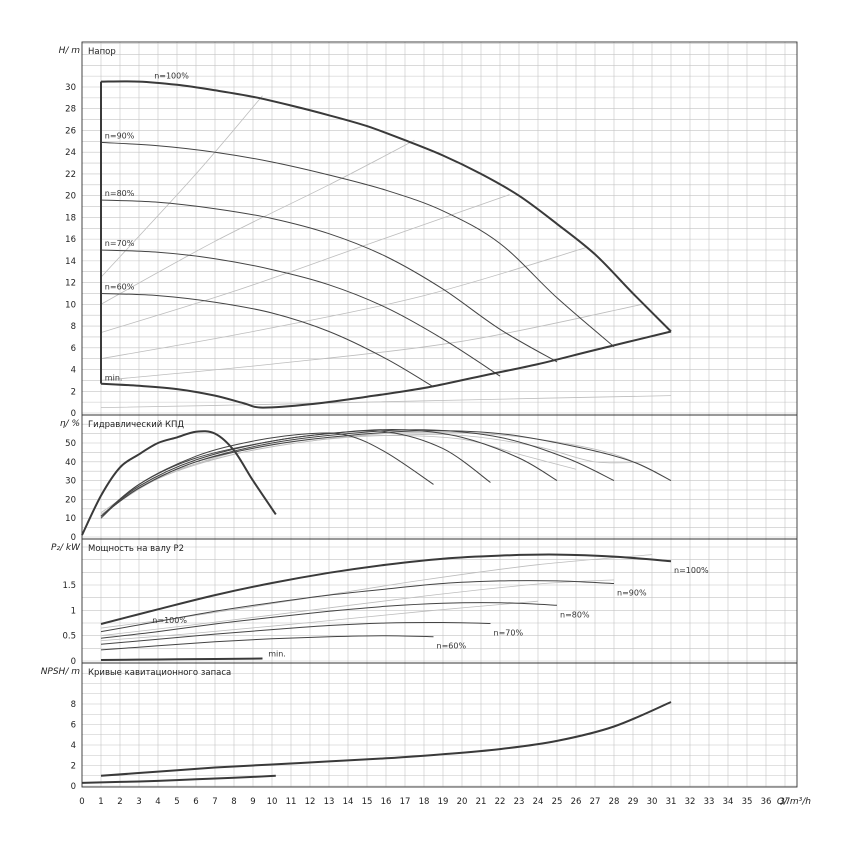  I want to click on x-axis-label: Q/ m³/h, so click(794, 802).